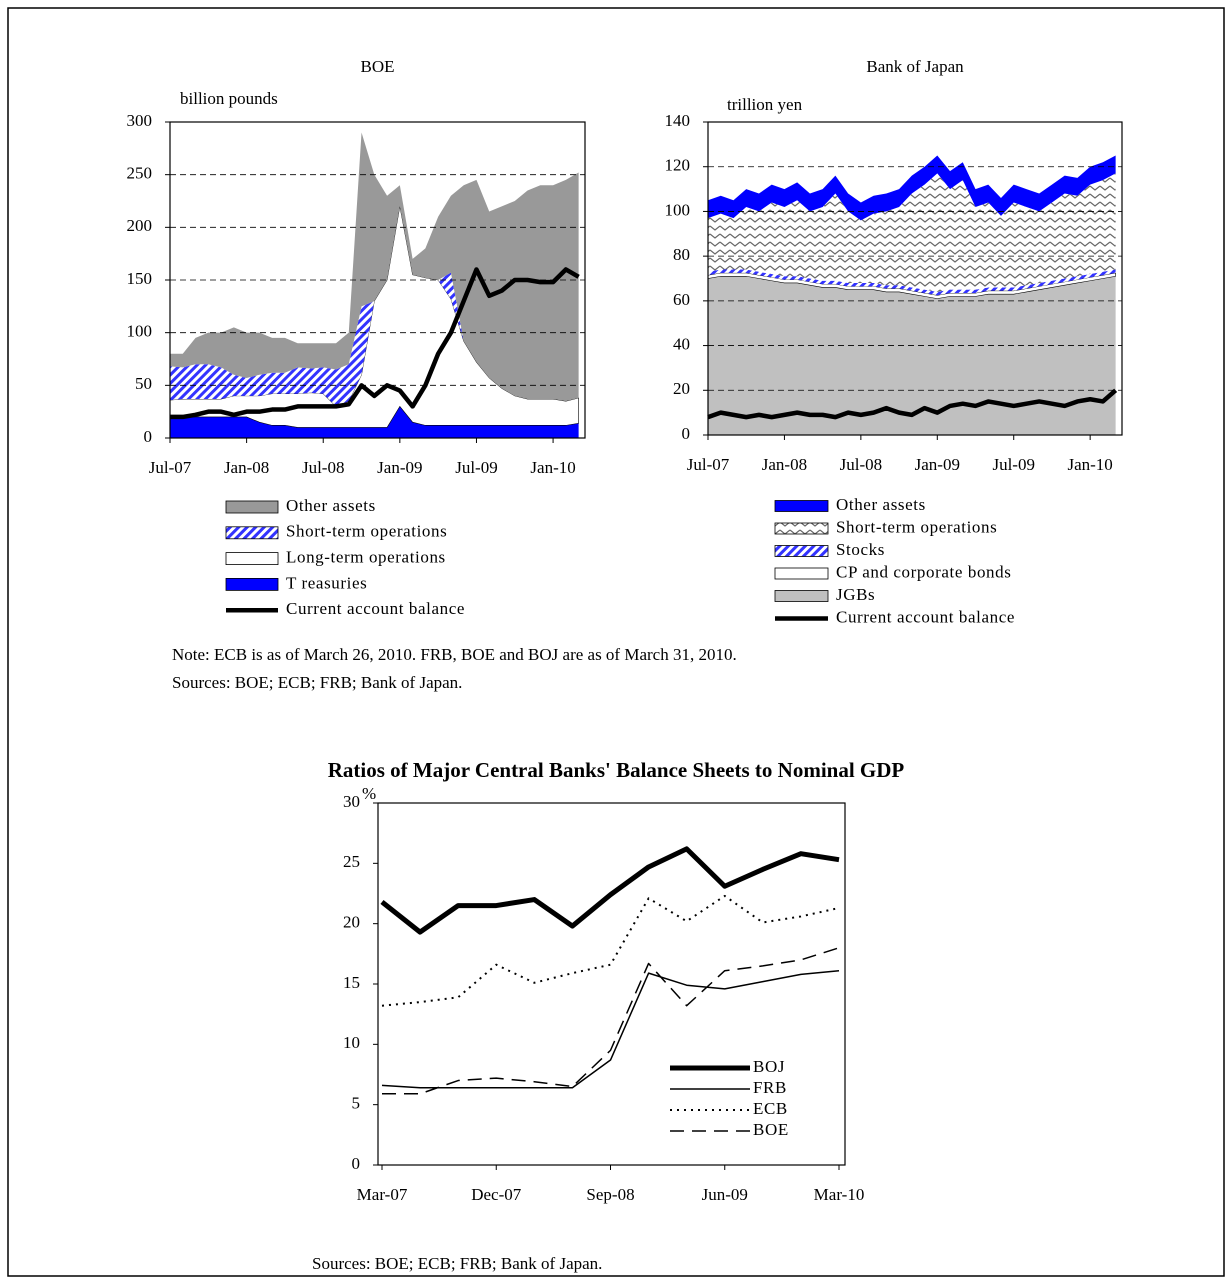  I want to click on legend-label: JGBs, so click(855, 594).